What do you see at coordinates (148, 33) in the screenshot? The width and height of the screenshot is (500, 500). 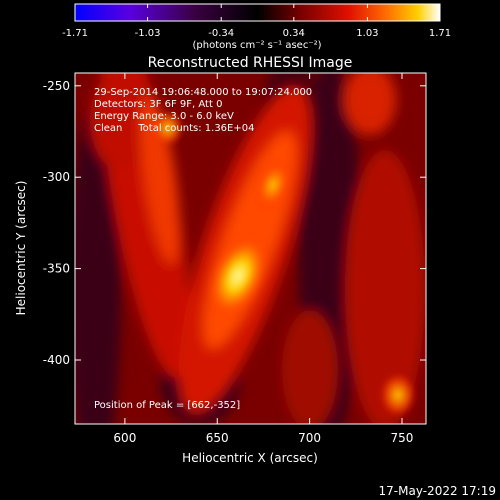 I see `colorbar-tick-label: -1.03` at bounding box center [148, 33].